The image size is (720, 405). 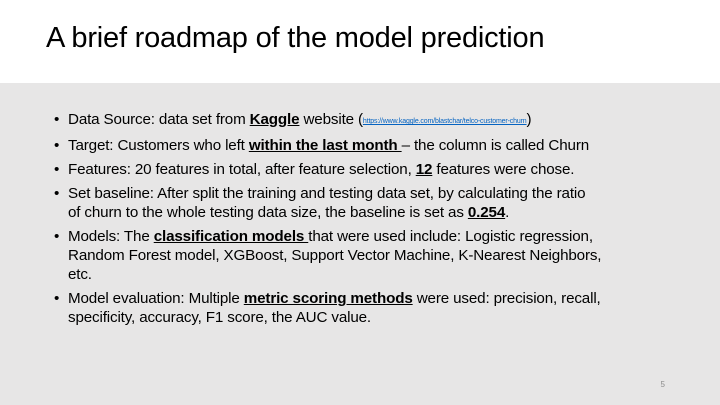 I want to click on bullet-emphasis: 12, so click(x=424, y=169).